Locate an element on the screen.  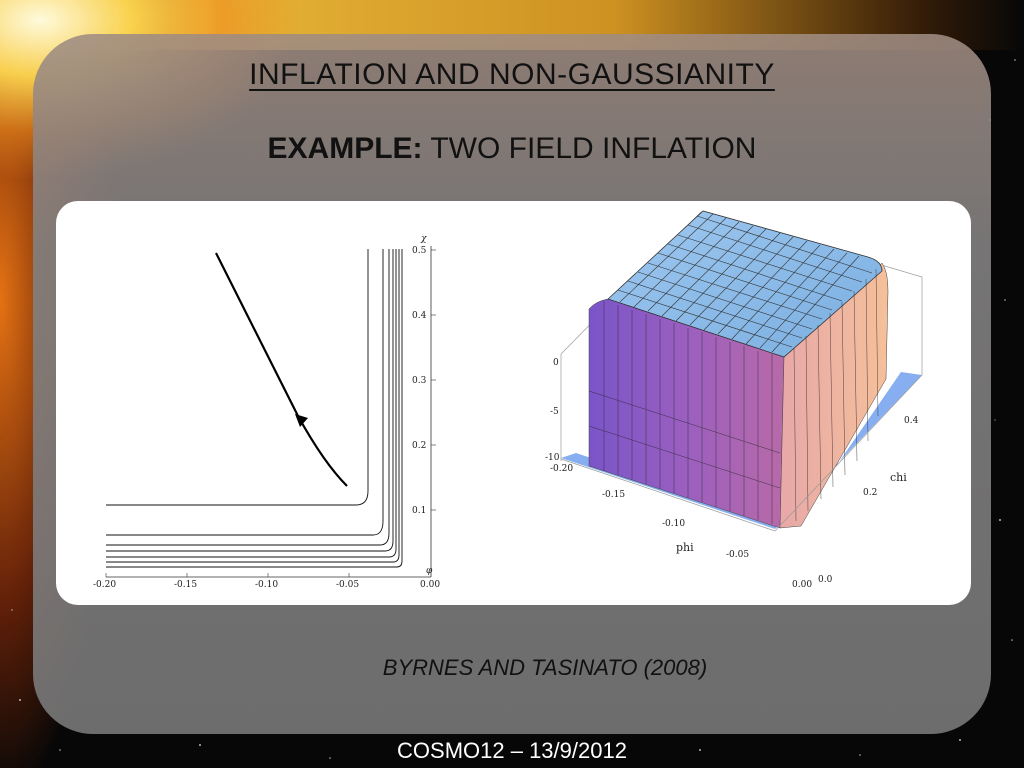
chi-tick-label: 0.4 is located at coordinates (911, 421).